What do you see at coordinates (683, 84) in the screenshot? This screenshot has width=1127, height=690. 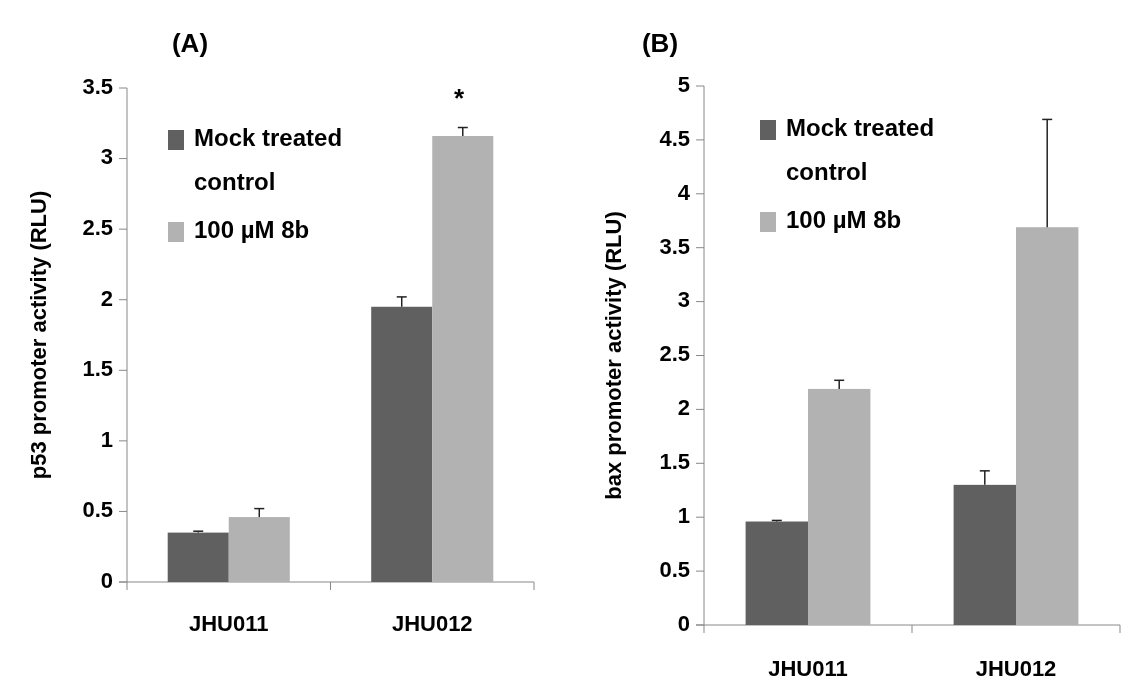 I see `y-tick-label: 5` at bounding box center [683, 84].